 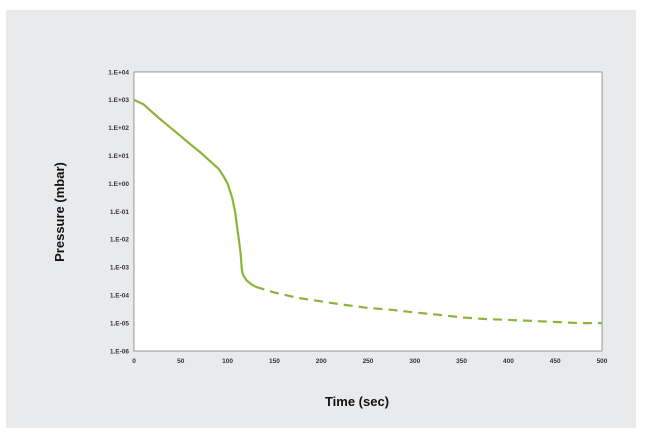 What do you see at coordinates (120, 351) in the screenshot?
I see `y-tick-label: 1.E-06` at bounding box center [120, 351].